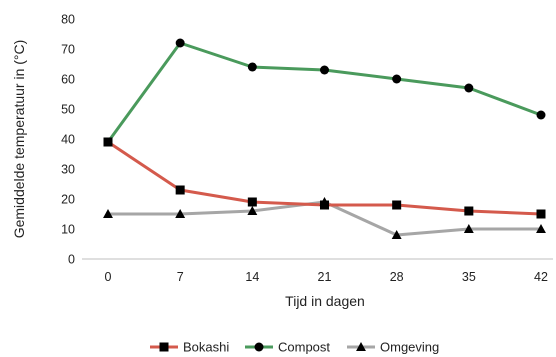  I want to click on y-tick-label: 70, so click(68, 50).